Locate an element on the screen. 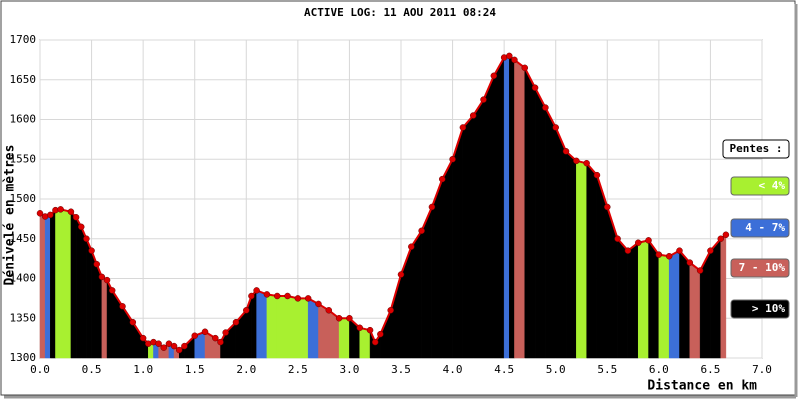  legend: Pentes : < 4% 4 - 7% 7 - 10% > 10% is located at coordinates (756, 229).